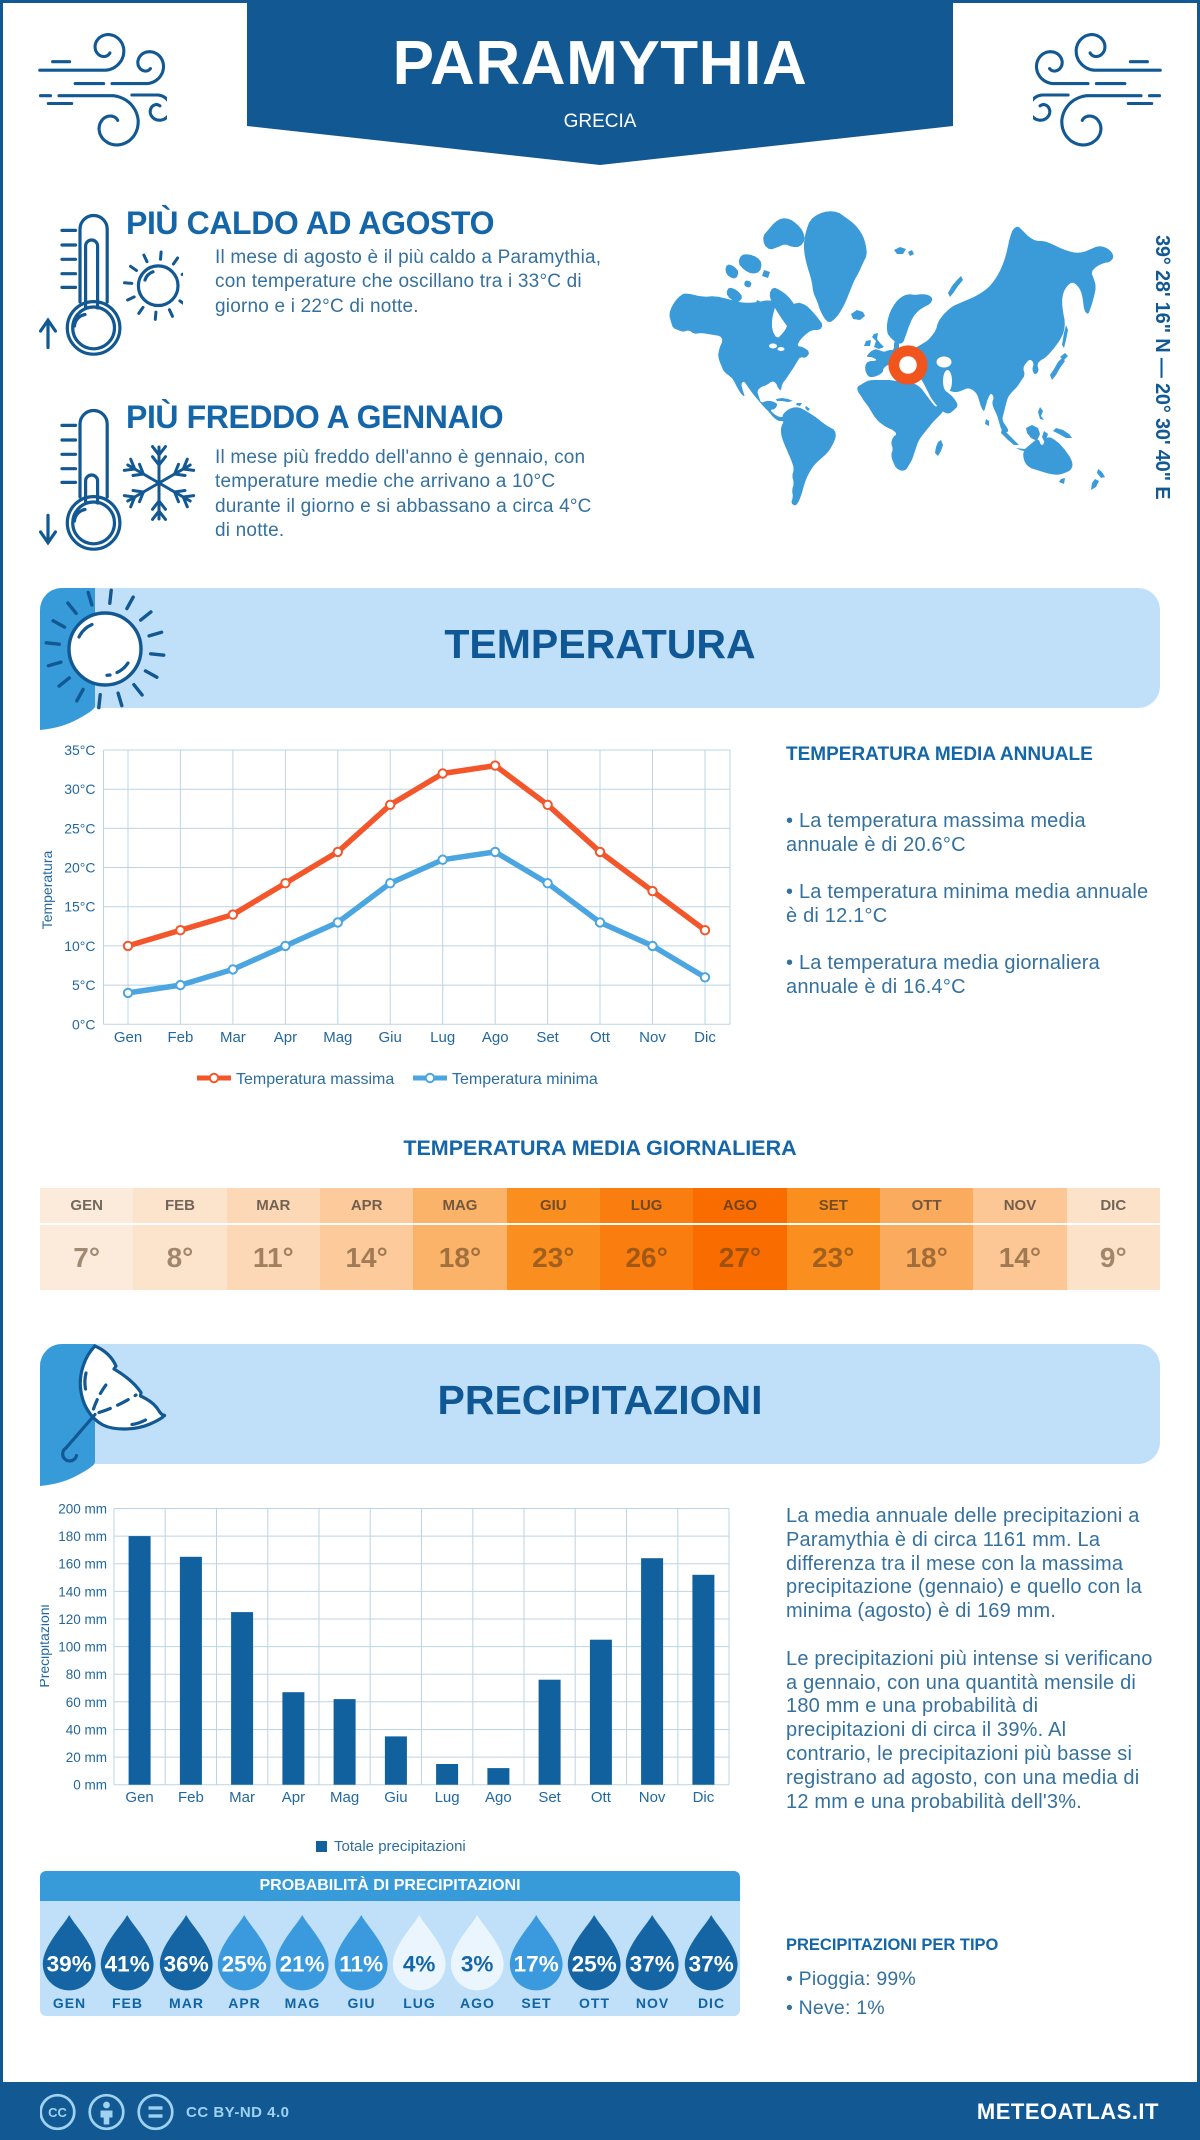 This screenshot has width=1200, height=2140. I want to click on svg-text: Totale precipitazioni, so click(400, 1846).